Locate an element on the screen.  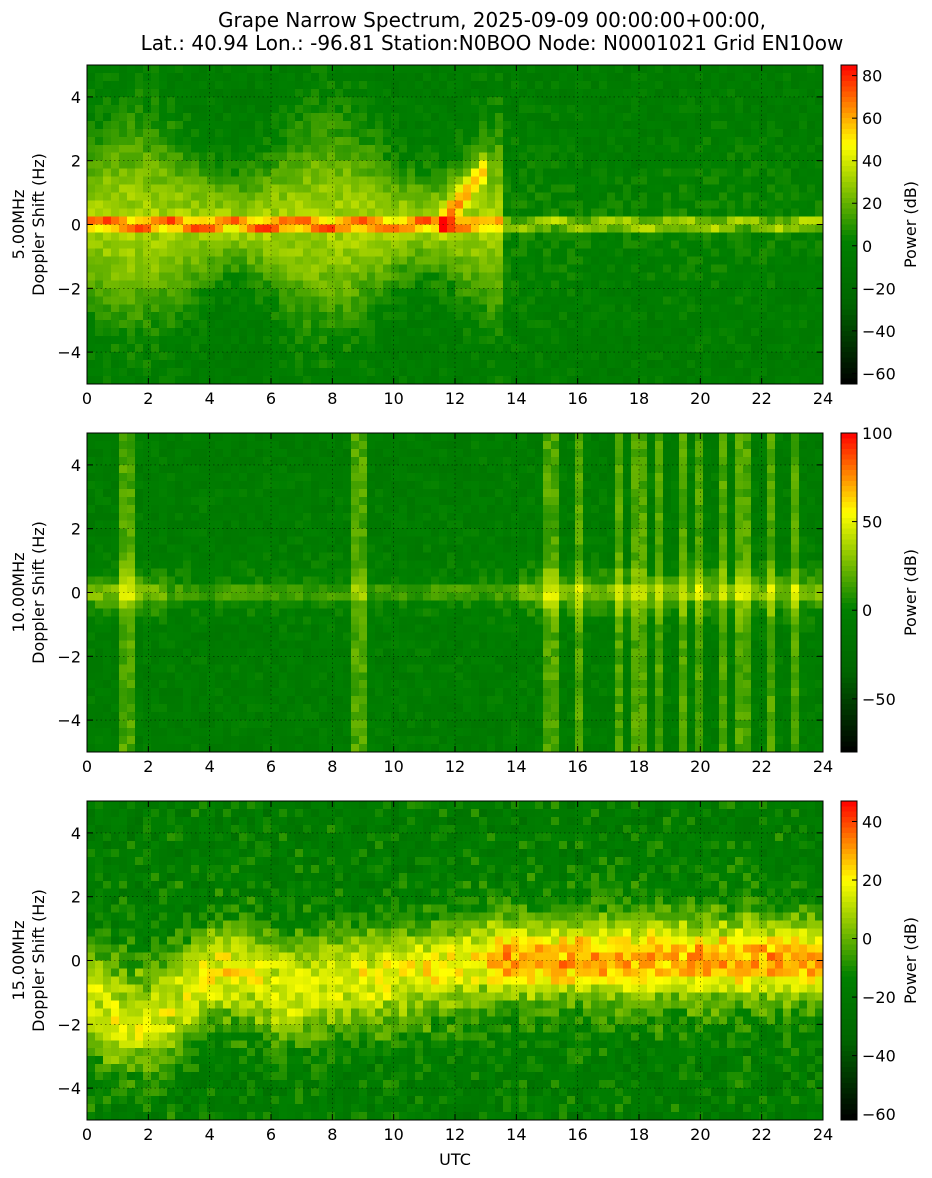
colorbar-segment is located at coordinates (849, 131).